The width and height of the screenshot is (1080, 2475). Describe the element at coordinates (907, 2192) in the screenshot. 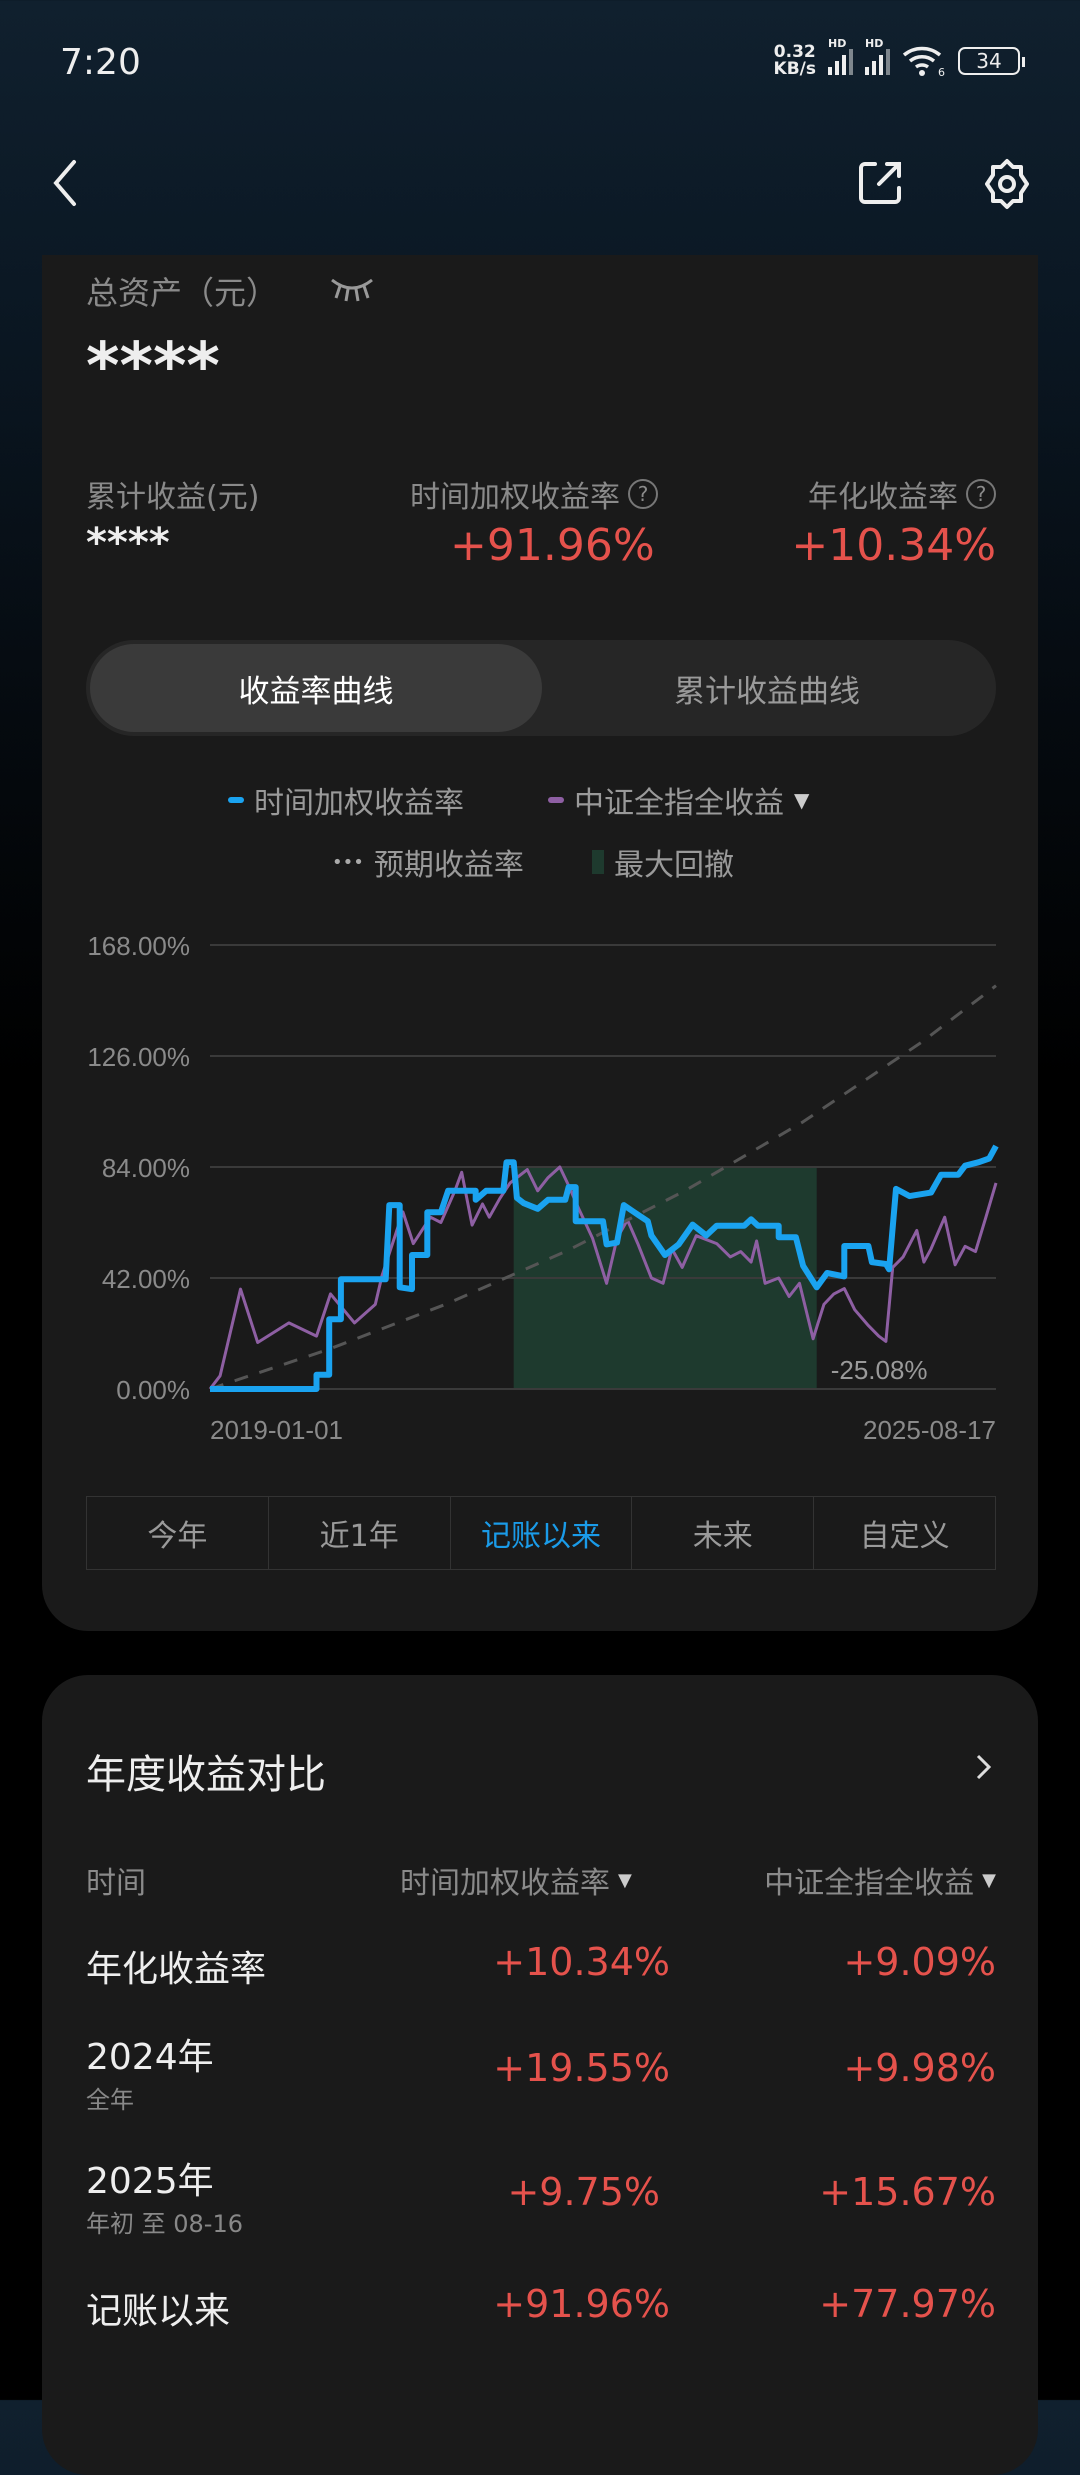

I see `row-index: +15.67%` at that location.